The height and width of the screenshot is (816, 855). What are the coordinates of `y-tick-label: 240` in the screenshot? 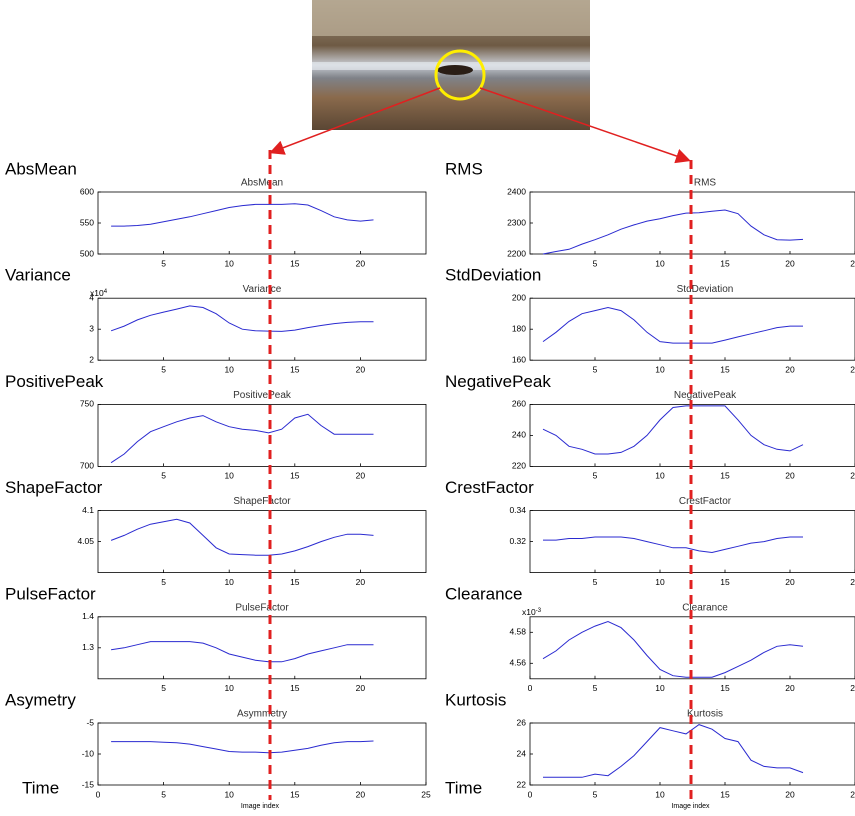 It's located at (519, 435).